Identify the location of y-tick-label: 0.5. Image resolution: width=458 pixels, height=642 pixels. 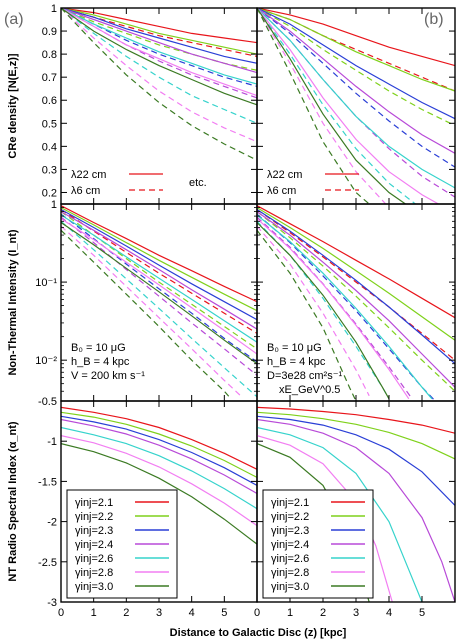
(49, 124).